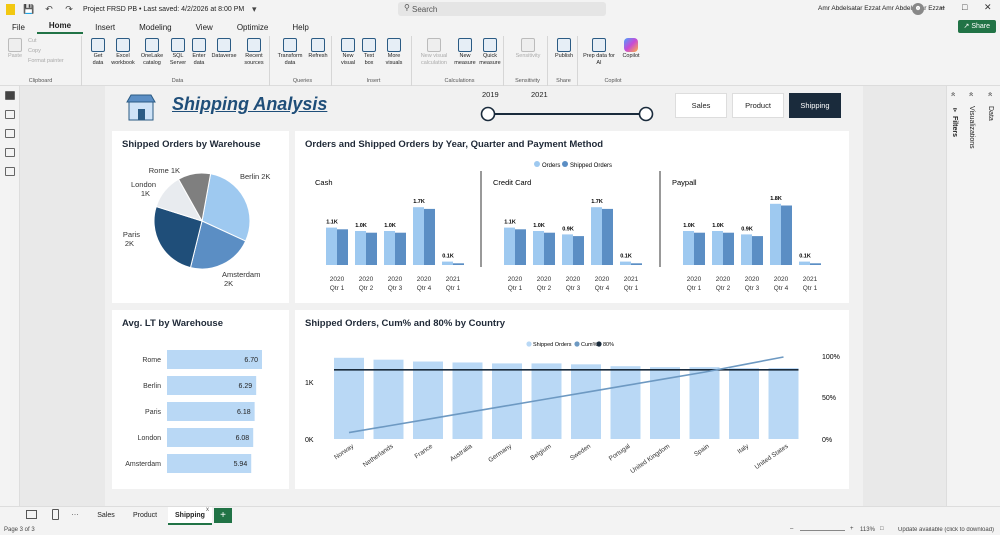  Describe the element at coordinates (378, 455) in the screenshot. I see `x-tick-label: Netherlands` at that location.